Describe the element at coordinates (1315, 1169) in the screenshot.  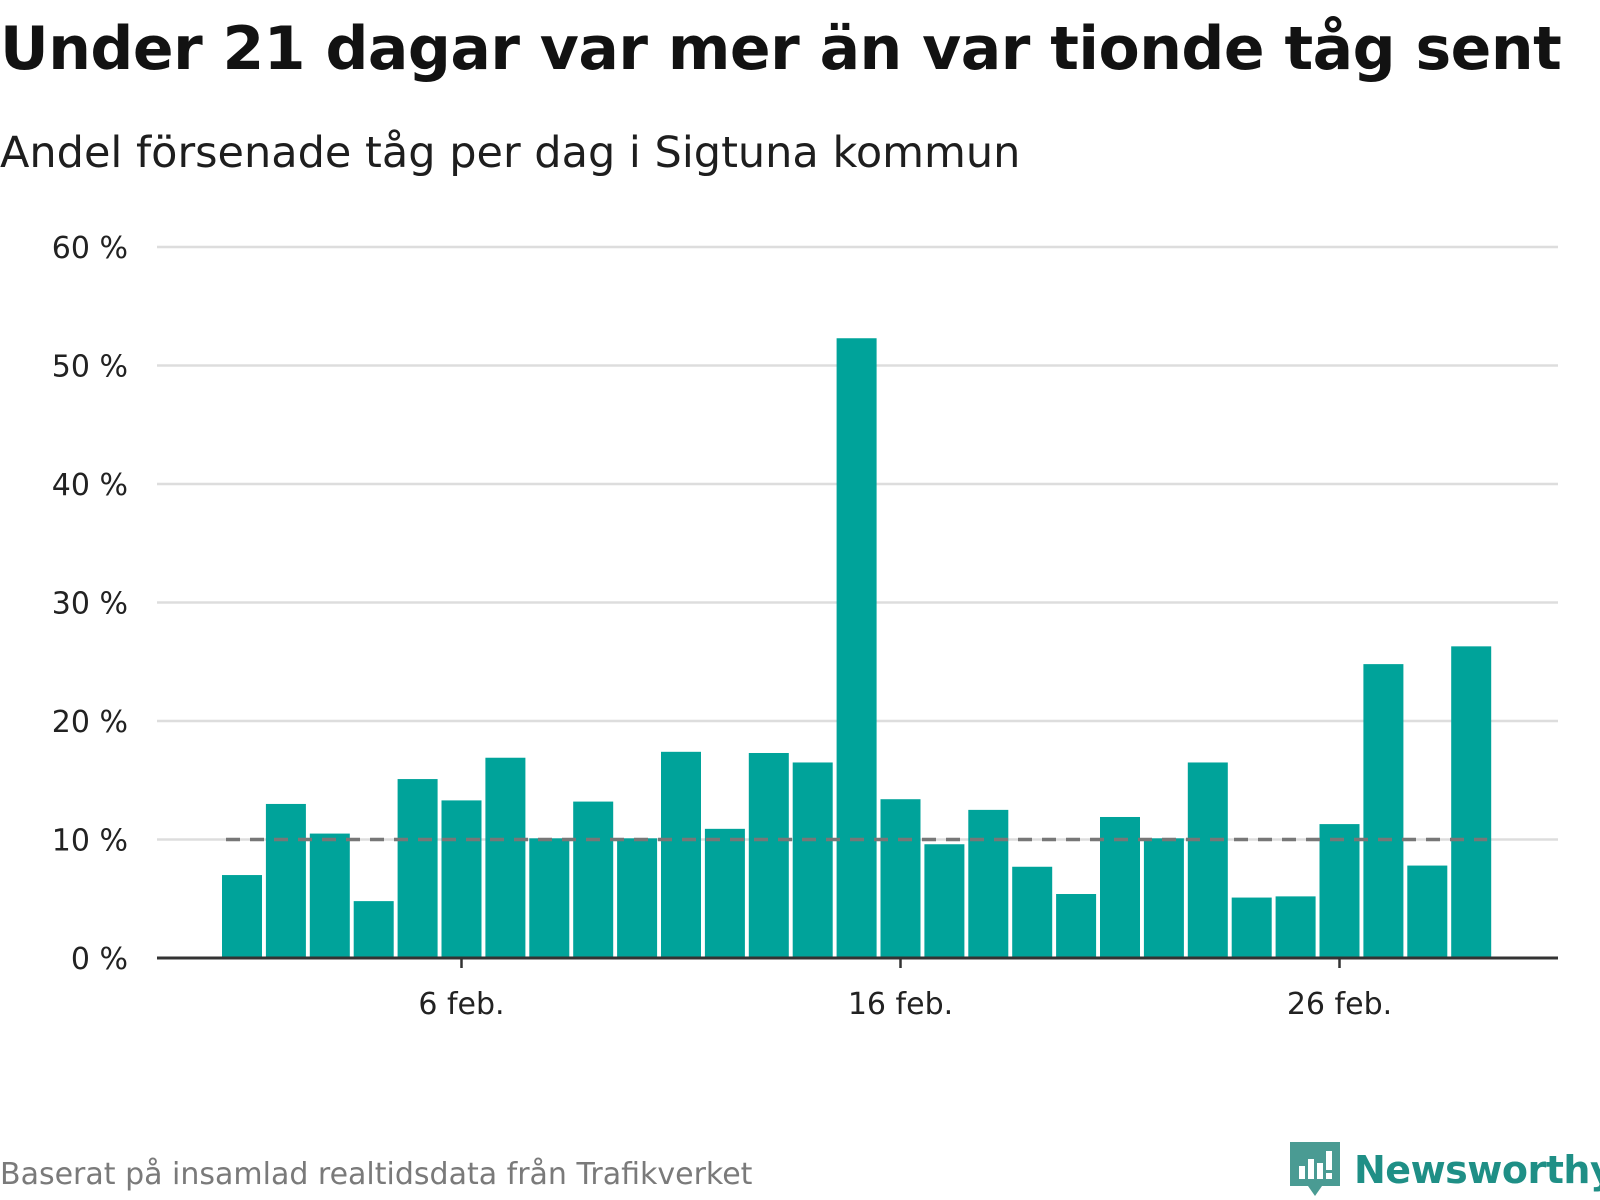
I see `newsworthy-logo-icon` at that location.